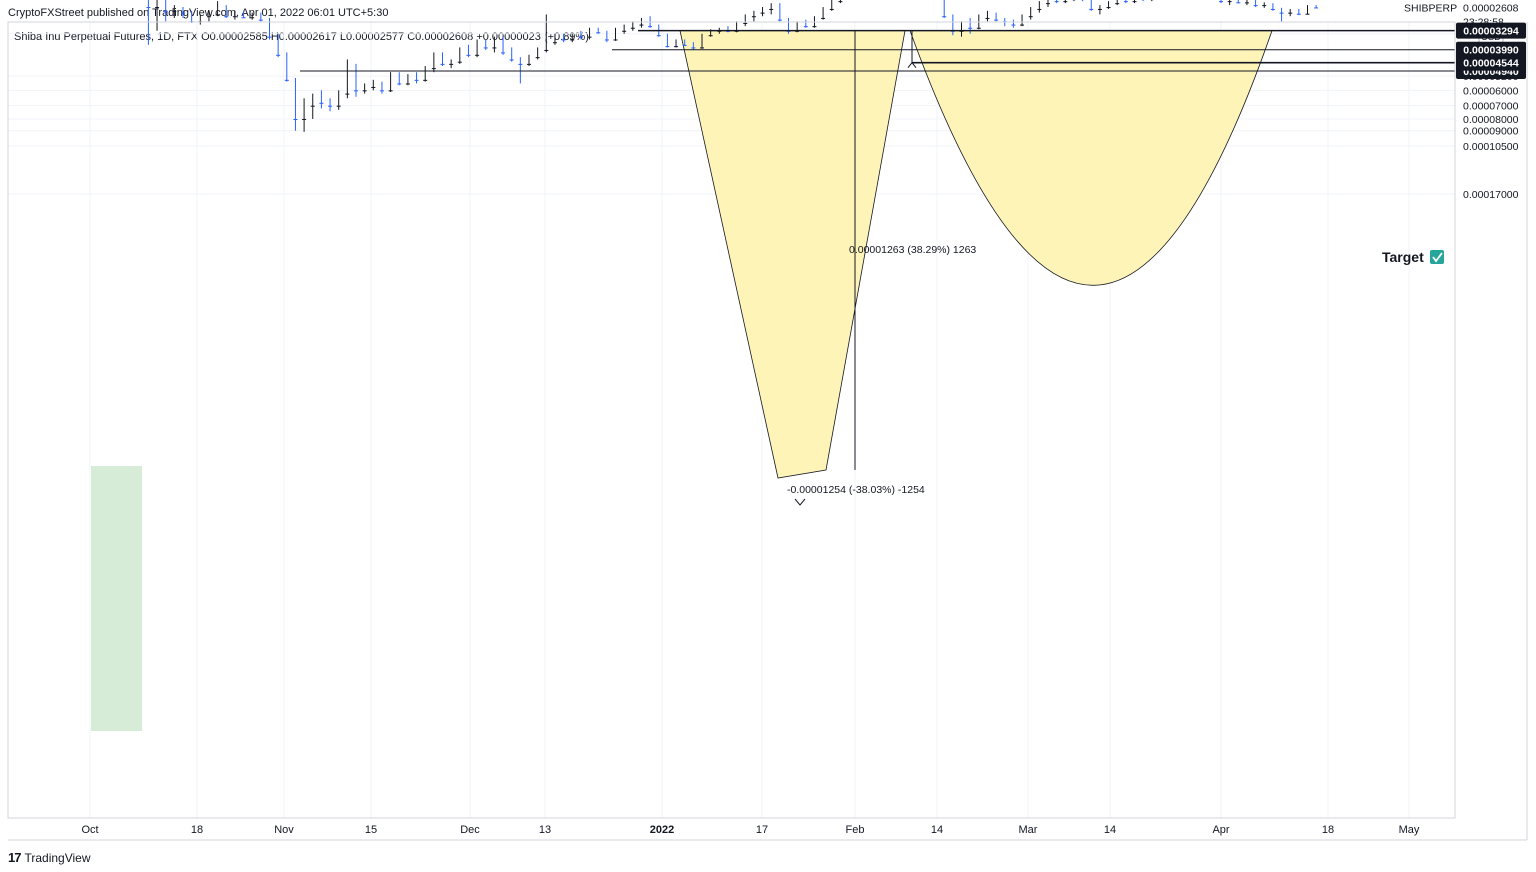 This screenshot has width=1536, height=872. I want to click on y-tick-label: 0.00017000, so click(1491, 195).